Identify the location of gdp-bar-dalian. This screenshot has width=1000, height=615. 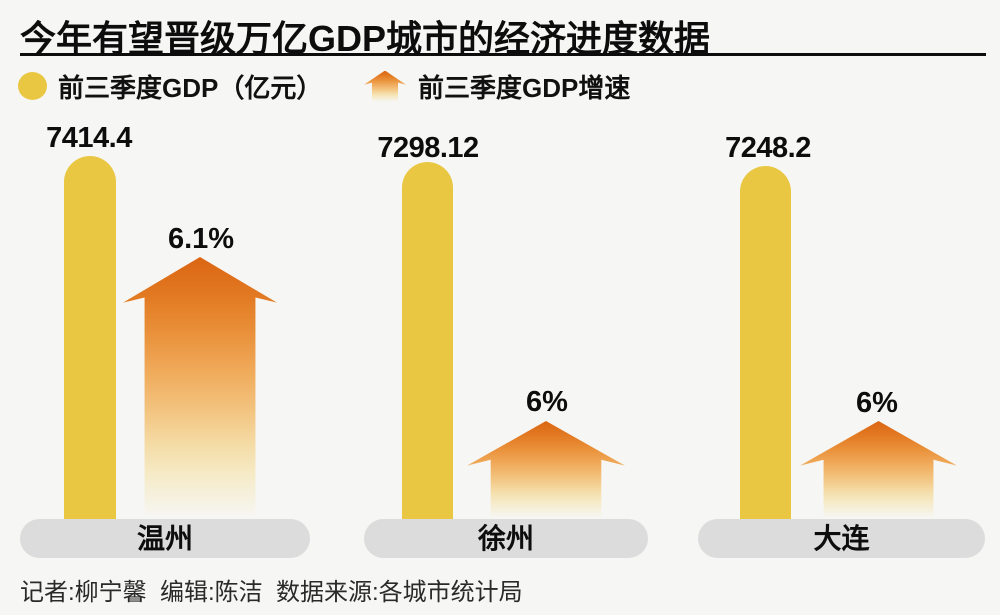
(765, 343).